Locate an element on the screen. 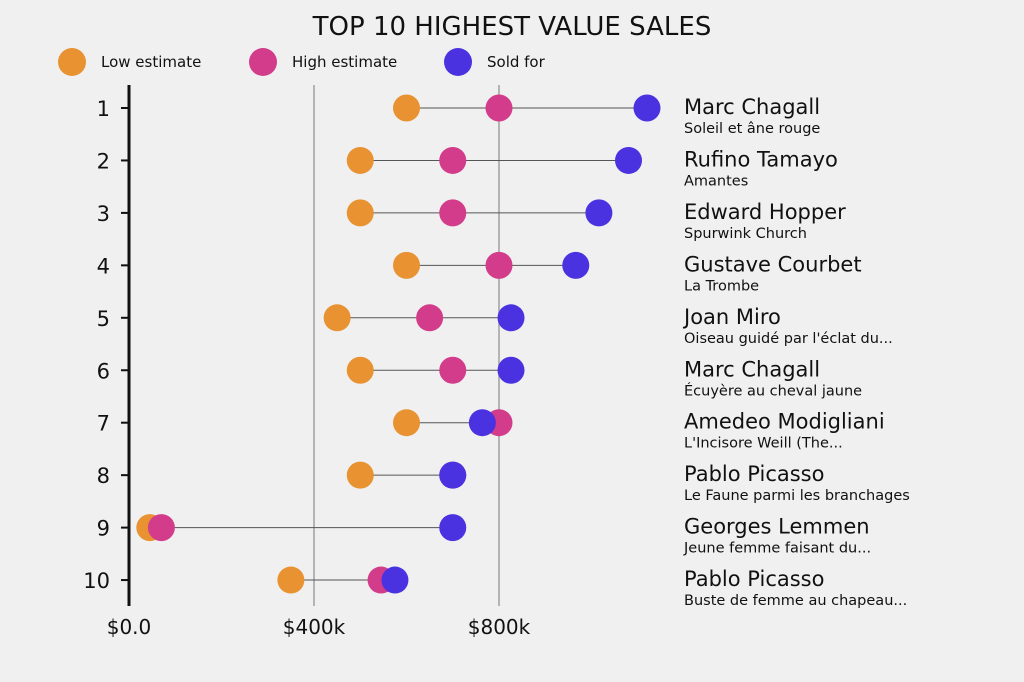  legend-swatch-low is located at coordinates (72, 62).